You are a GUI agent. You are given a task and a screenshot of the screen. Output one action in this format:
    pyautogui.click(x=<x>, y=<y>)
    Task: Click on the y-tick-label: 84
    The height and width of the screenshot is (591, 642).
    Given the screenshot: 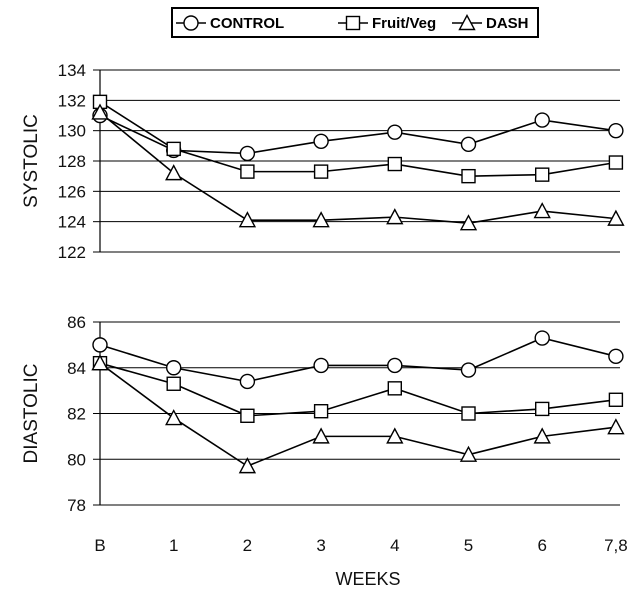 What is the action you would take?
    pyautogui.click(x=76, y=368)
    